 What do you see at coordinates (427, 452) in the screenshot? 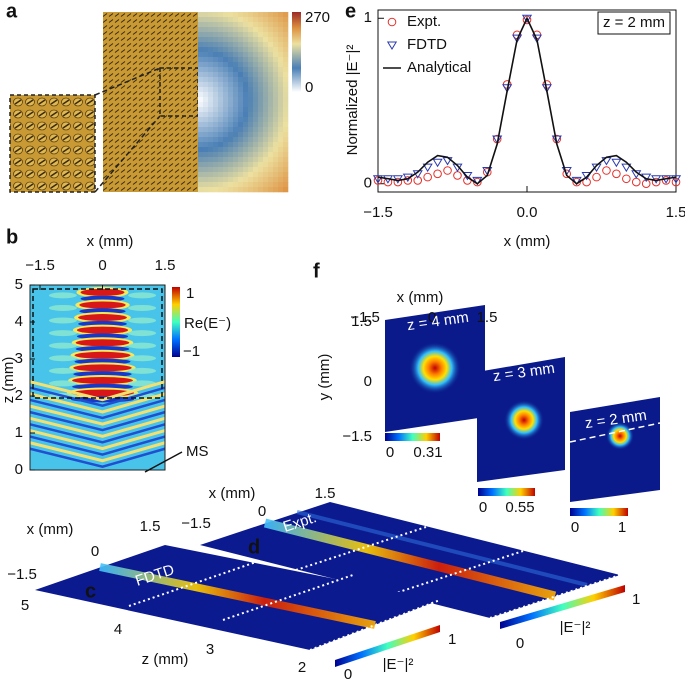
I see `colorbar-tick-label: 0.31` at bounding box center [427, 452].